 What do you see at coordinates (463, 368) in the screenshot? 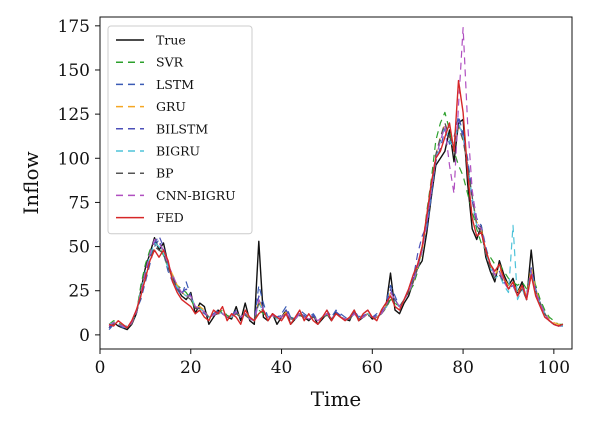
I see `x-tick-label: 80` at bounding box center [463, 368].